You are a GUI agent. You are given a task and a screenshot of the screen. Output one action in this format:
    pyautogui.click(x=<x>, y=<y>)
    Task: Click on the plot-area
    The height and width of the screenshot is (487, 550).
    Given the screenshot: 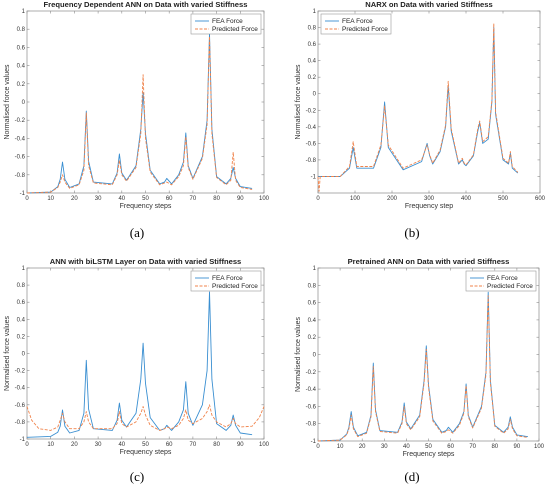 What is the action you would take?
    pyautogui.click(x=428, y=354)
    